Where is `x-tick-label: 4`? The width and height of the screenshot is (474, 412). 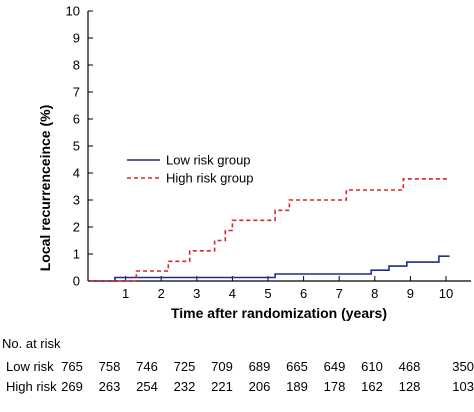 x-tick-label: 4 is located at coordinates (232, 293).